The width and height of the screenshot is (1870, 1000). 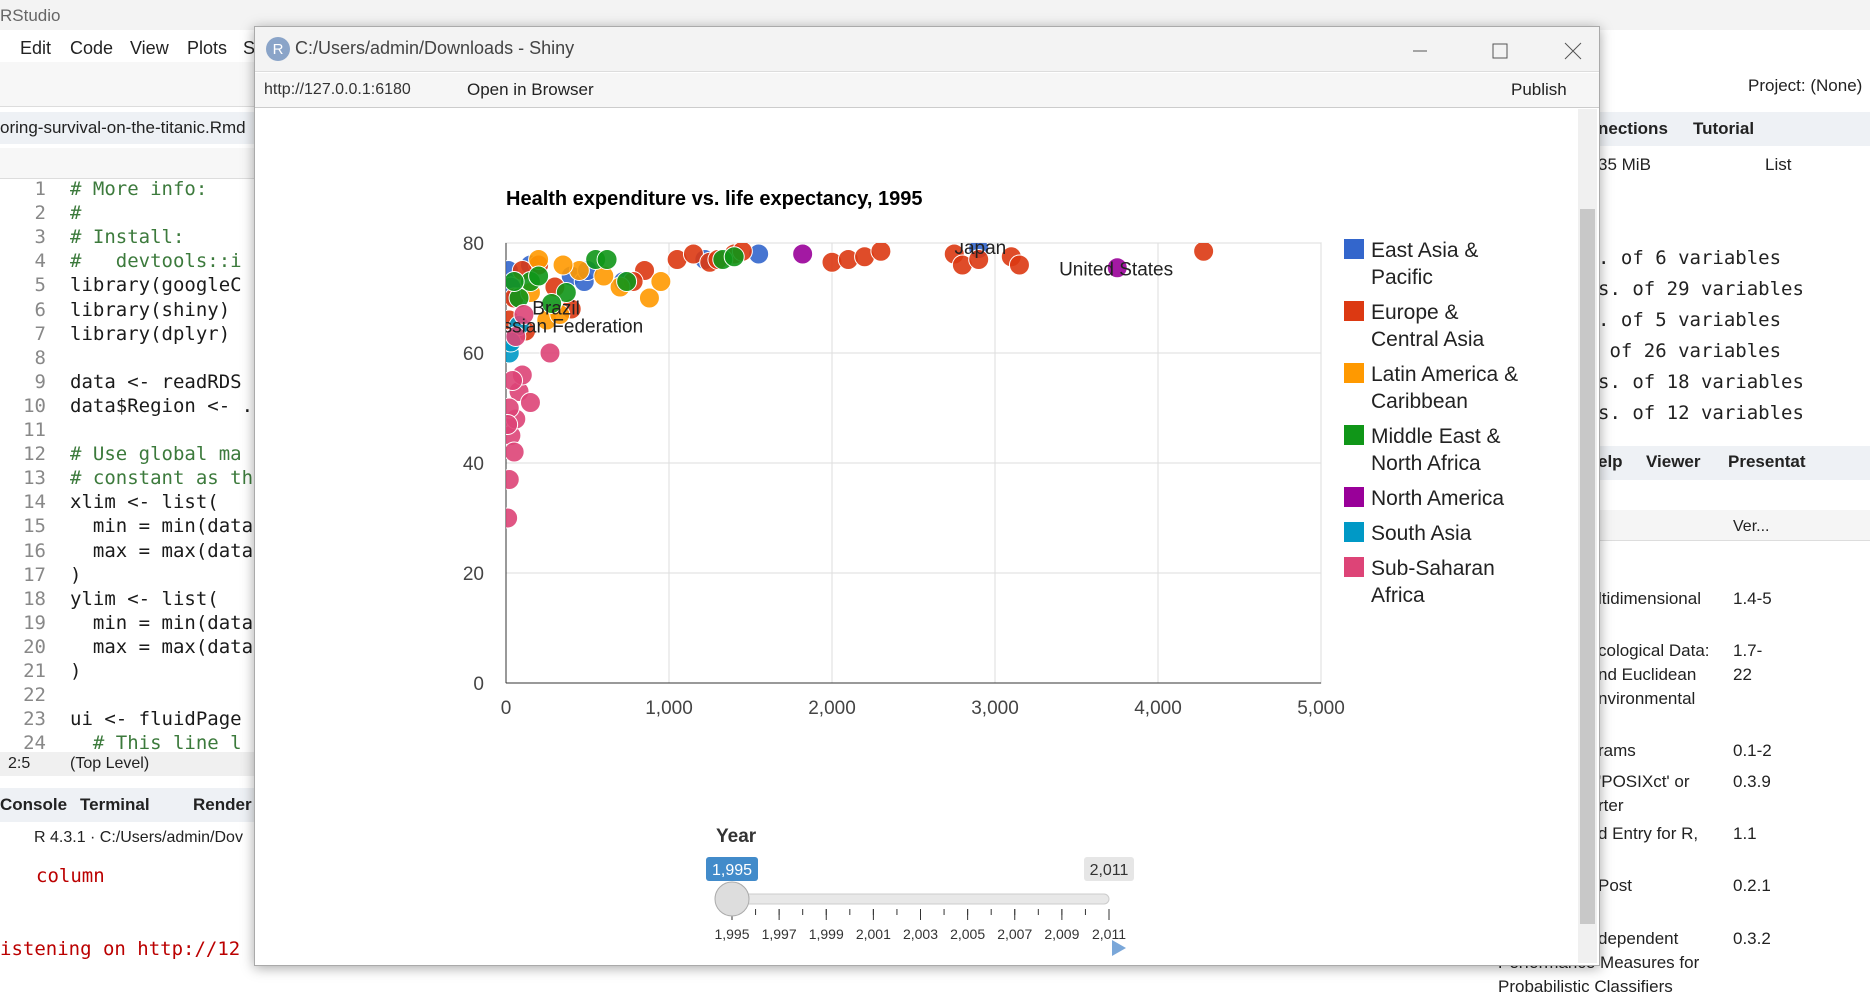 What do you see at coordinates (530, 89) in the screenshot?
I see `open-browser: Open in Browser` at bounding box center [530, 89].